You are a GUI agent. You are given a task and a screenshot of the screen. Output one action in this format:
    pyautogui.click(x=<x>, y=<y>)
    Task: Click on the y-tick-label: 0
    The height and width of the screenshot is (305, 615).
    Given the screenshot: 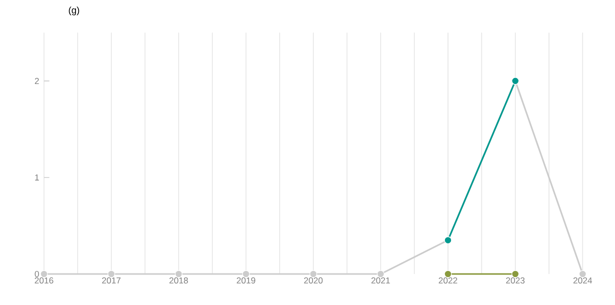 What is the action you would take?
    pyautogui.click(x=36, y=274)
    